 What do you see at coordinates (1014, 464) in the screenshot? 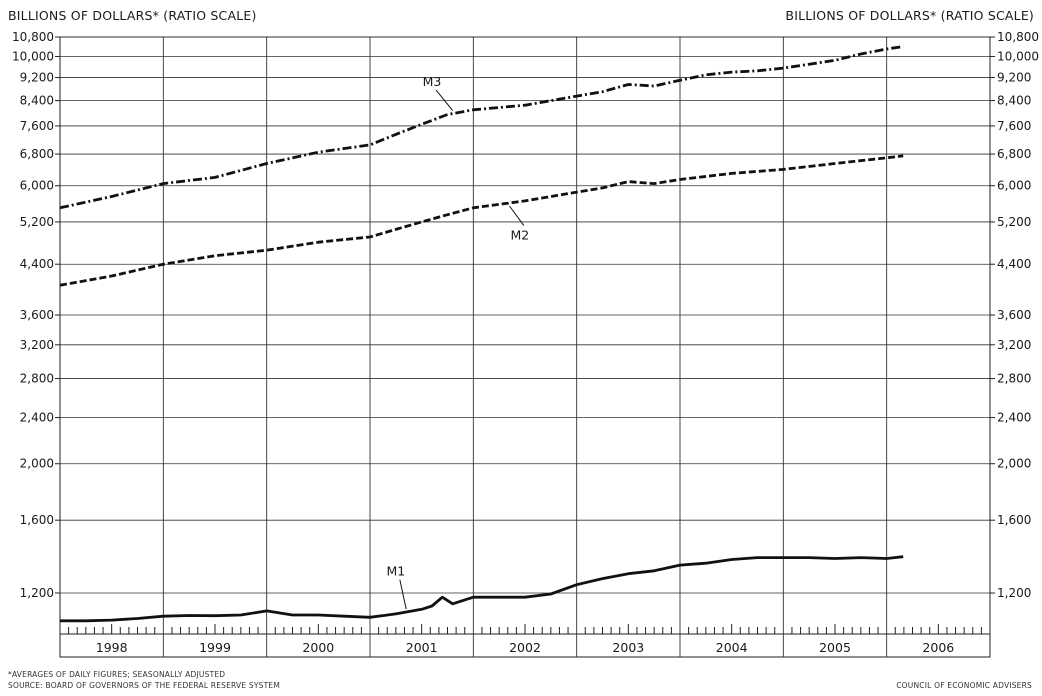
I see `y-tick-label-right: 2,000` at bounding box center [1014, 464].